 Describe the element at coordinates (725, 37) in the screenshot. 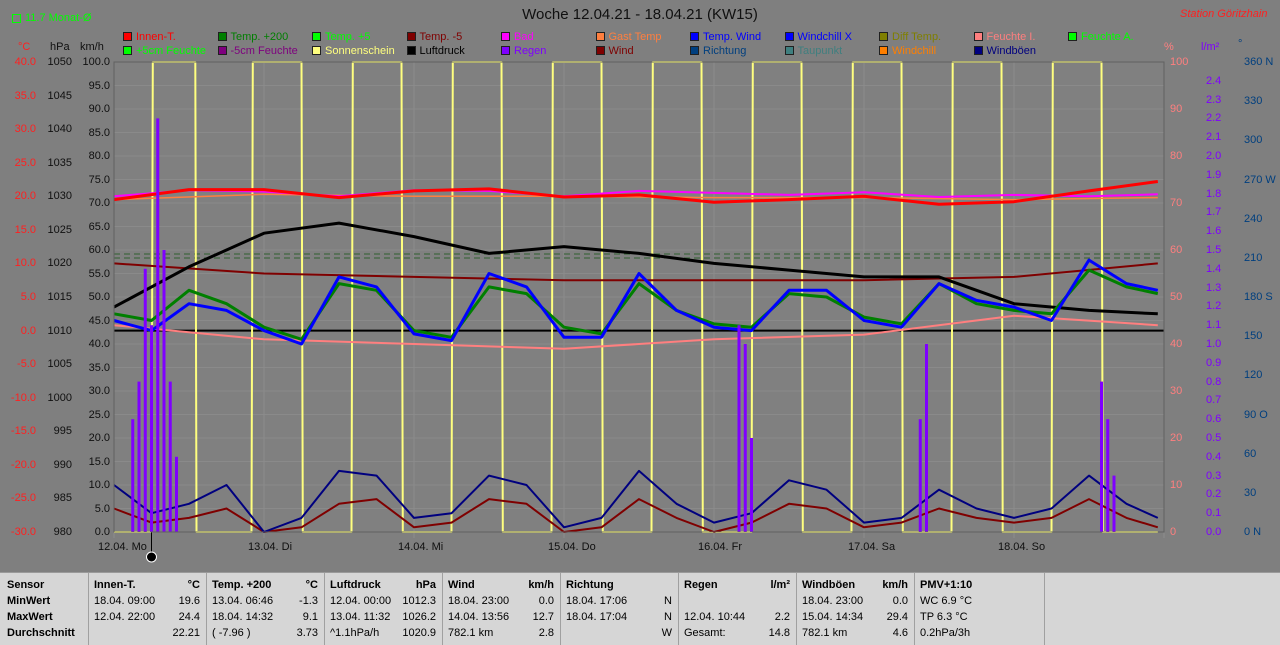

I see `legend-item-temp-wind: Temp. Wind` at that location.